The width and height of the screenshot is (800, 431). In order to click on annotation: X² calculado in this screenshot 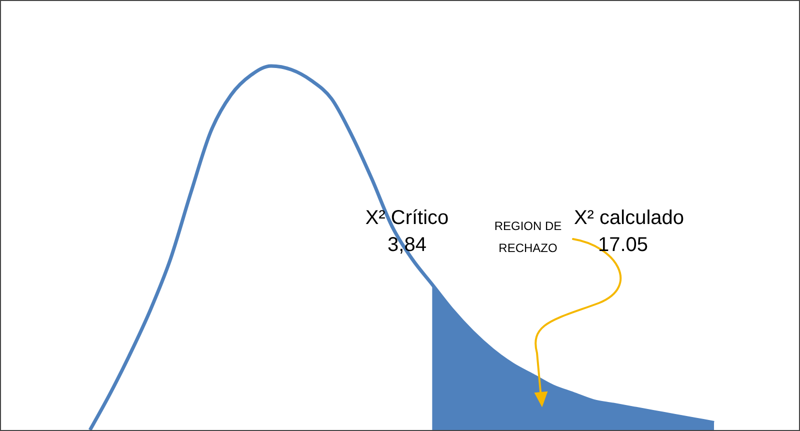, I will do `click(629, 218)`.